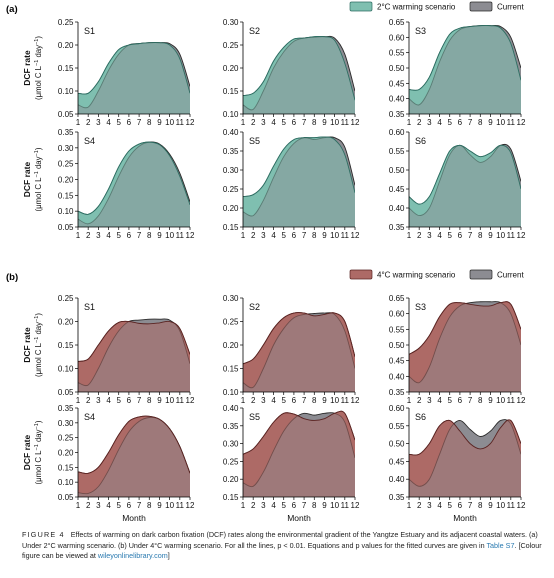  What do you see at coordinates (159, 235) in the screenshot?
I see `x-tick-label: 9` at bounding box center [159, 235].